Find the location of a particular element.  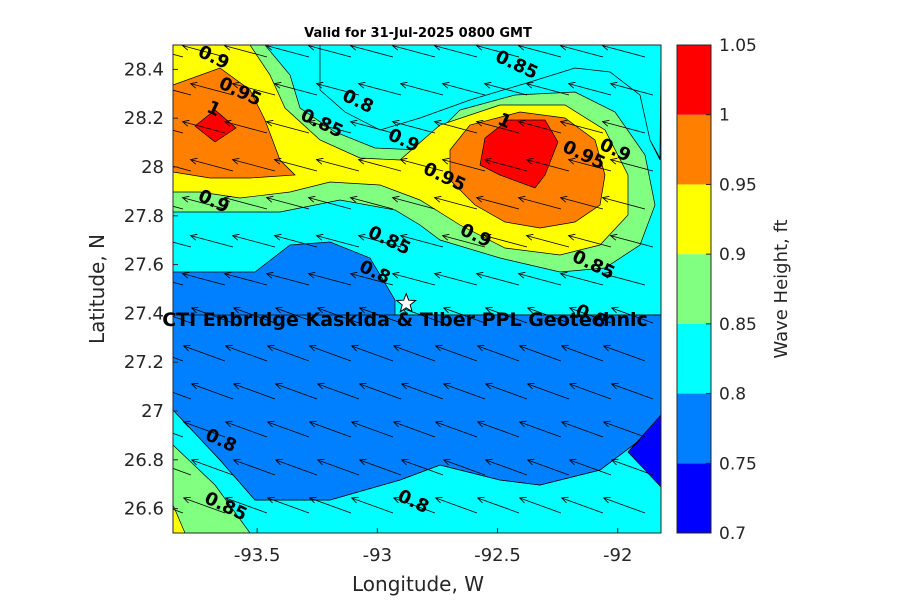

contour-band-1.0-west is located at coordinates (215, 126).